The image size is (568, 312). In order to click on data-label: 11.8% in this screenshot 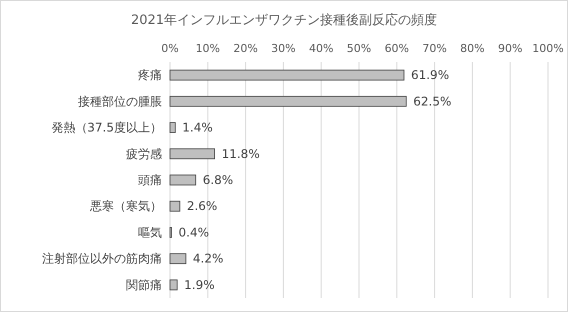, I will do `click(241, 153)`.